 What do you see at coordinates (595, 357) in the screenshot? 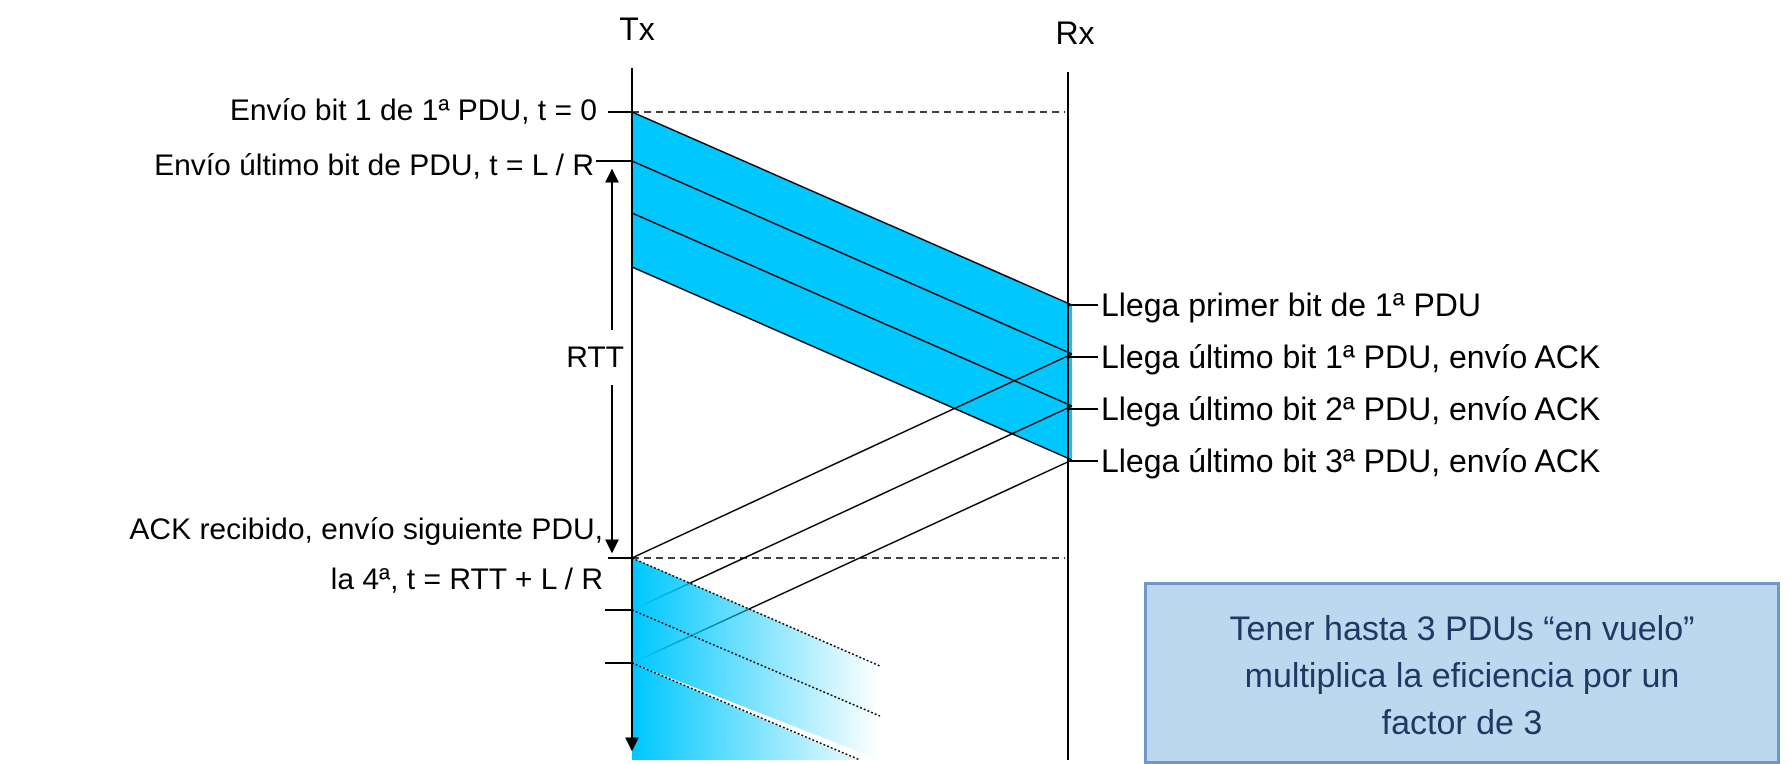
I see `label-rtt: RTT` at bounding box center [595, 357].